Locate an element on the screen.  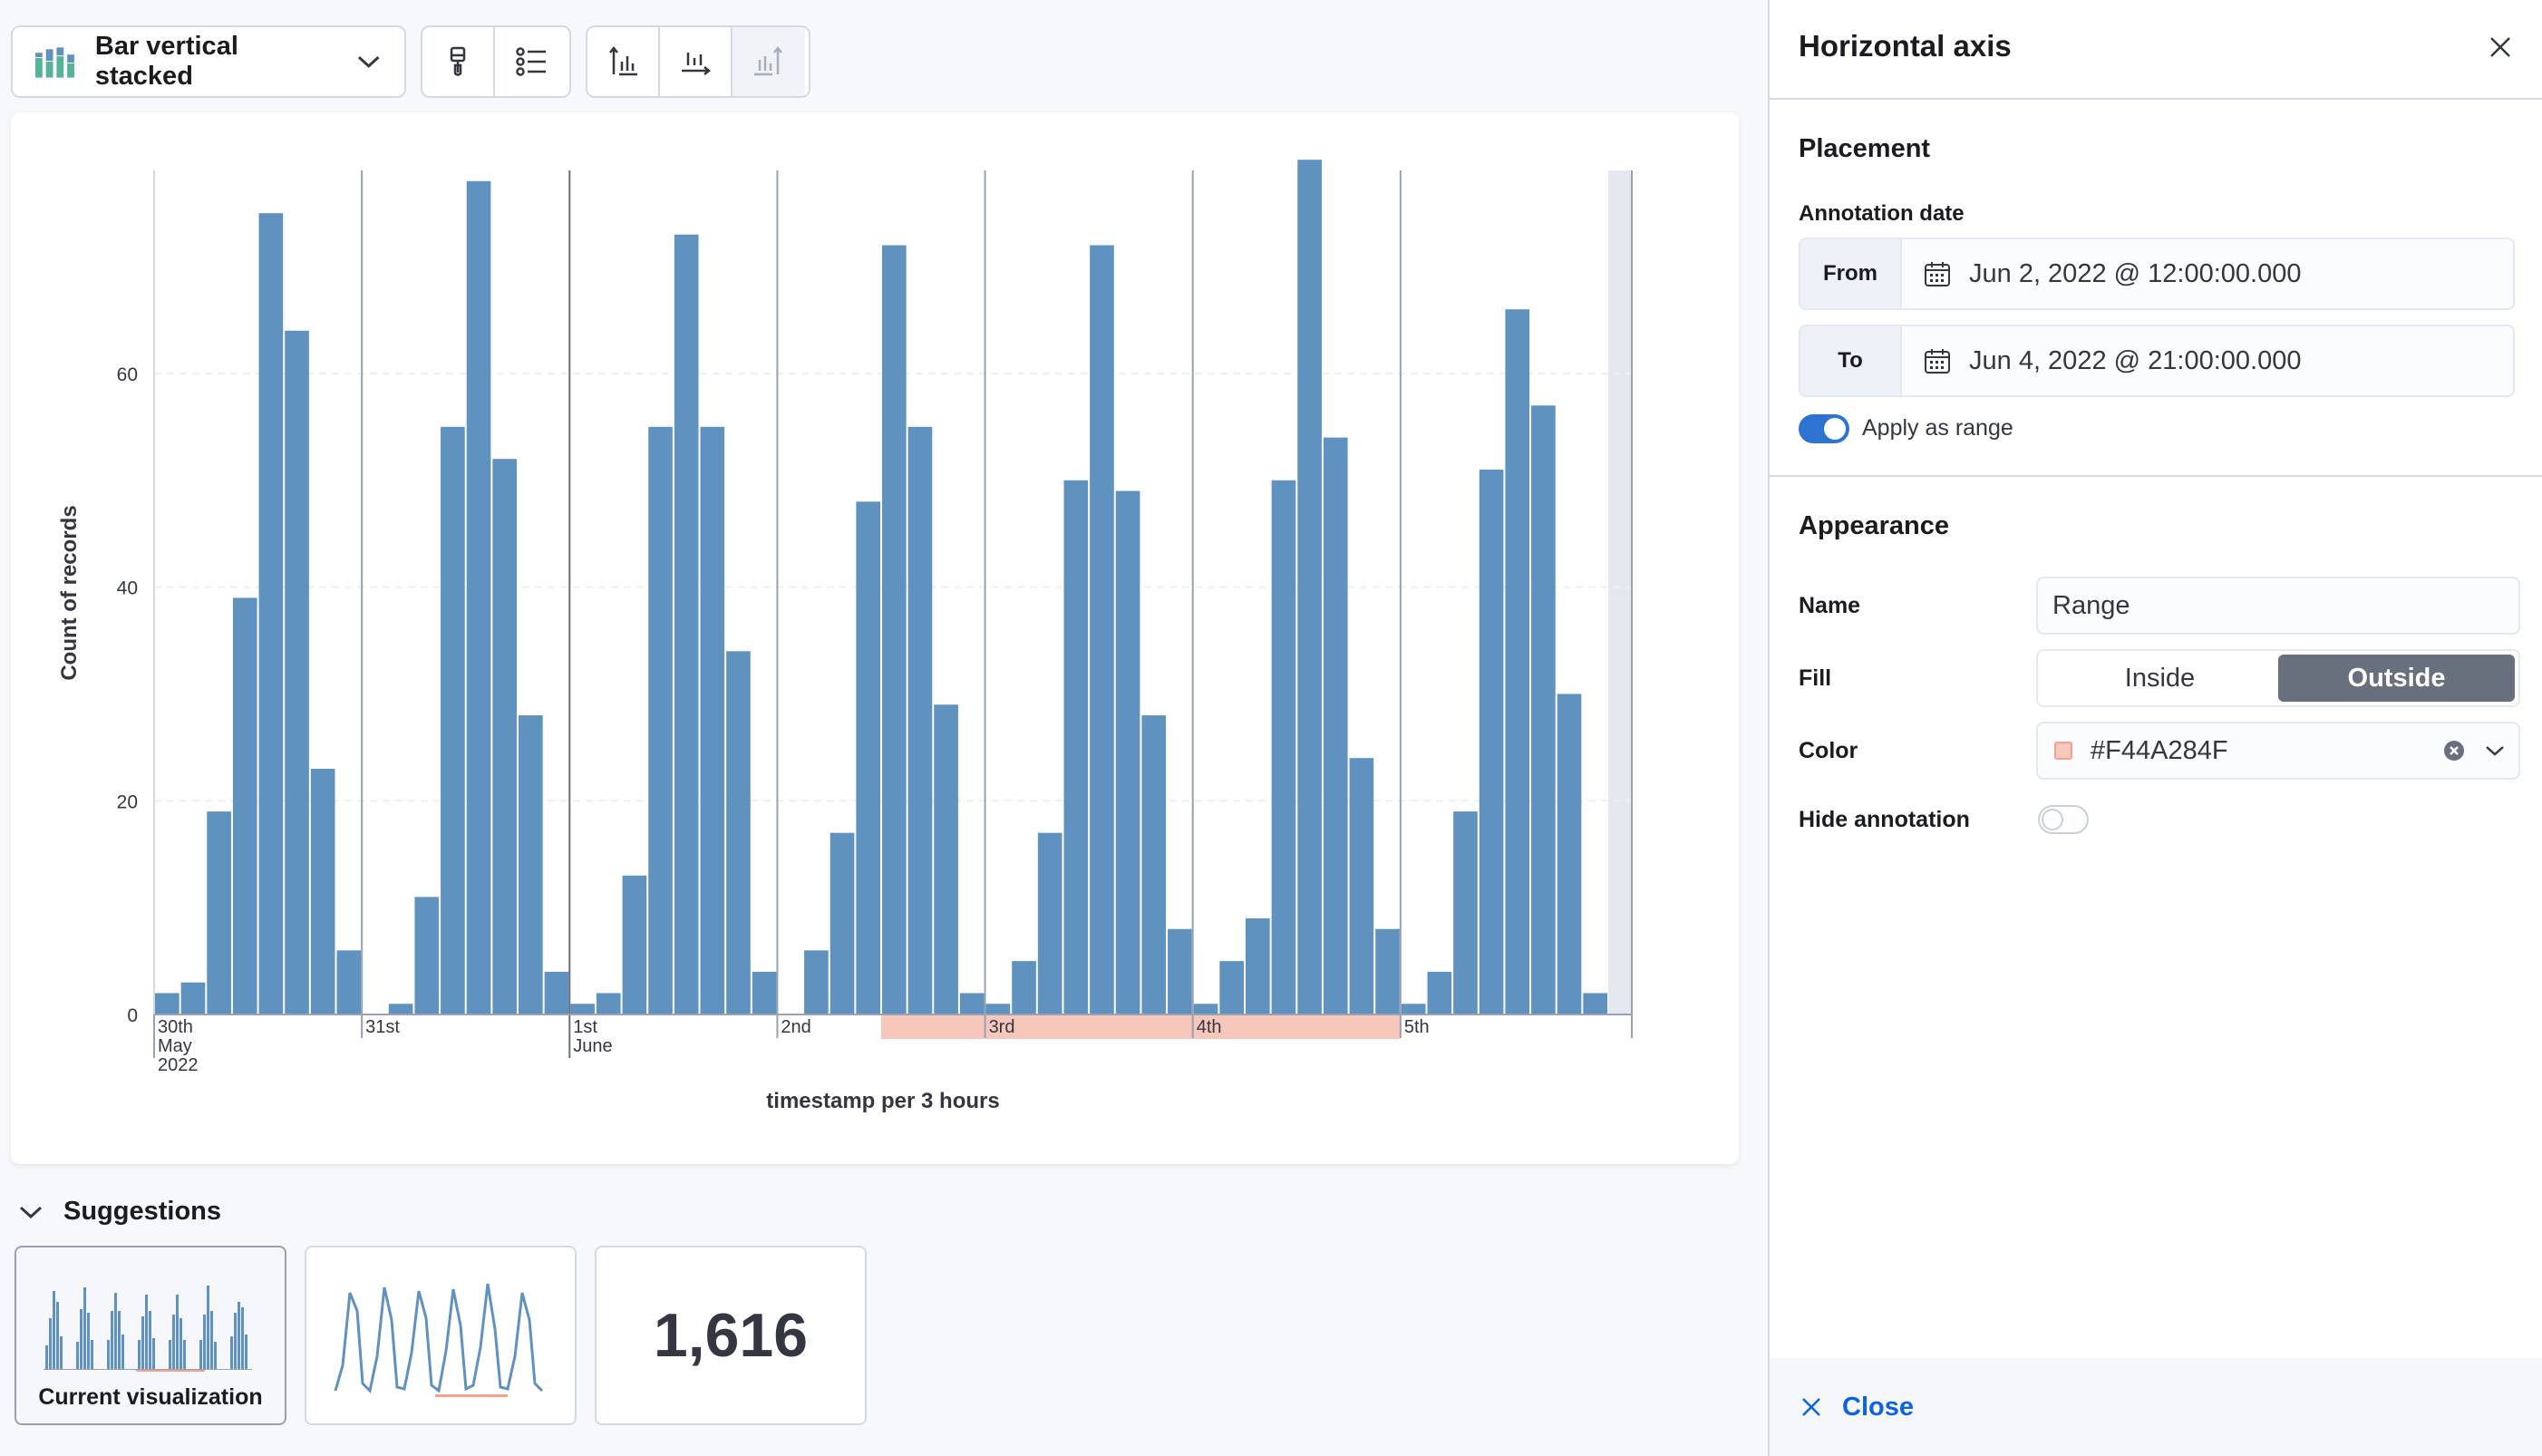
x-tick-label: 4th is located at coordinates (1209, 1027).